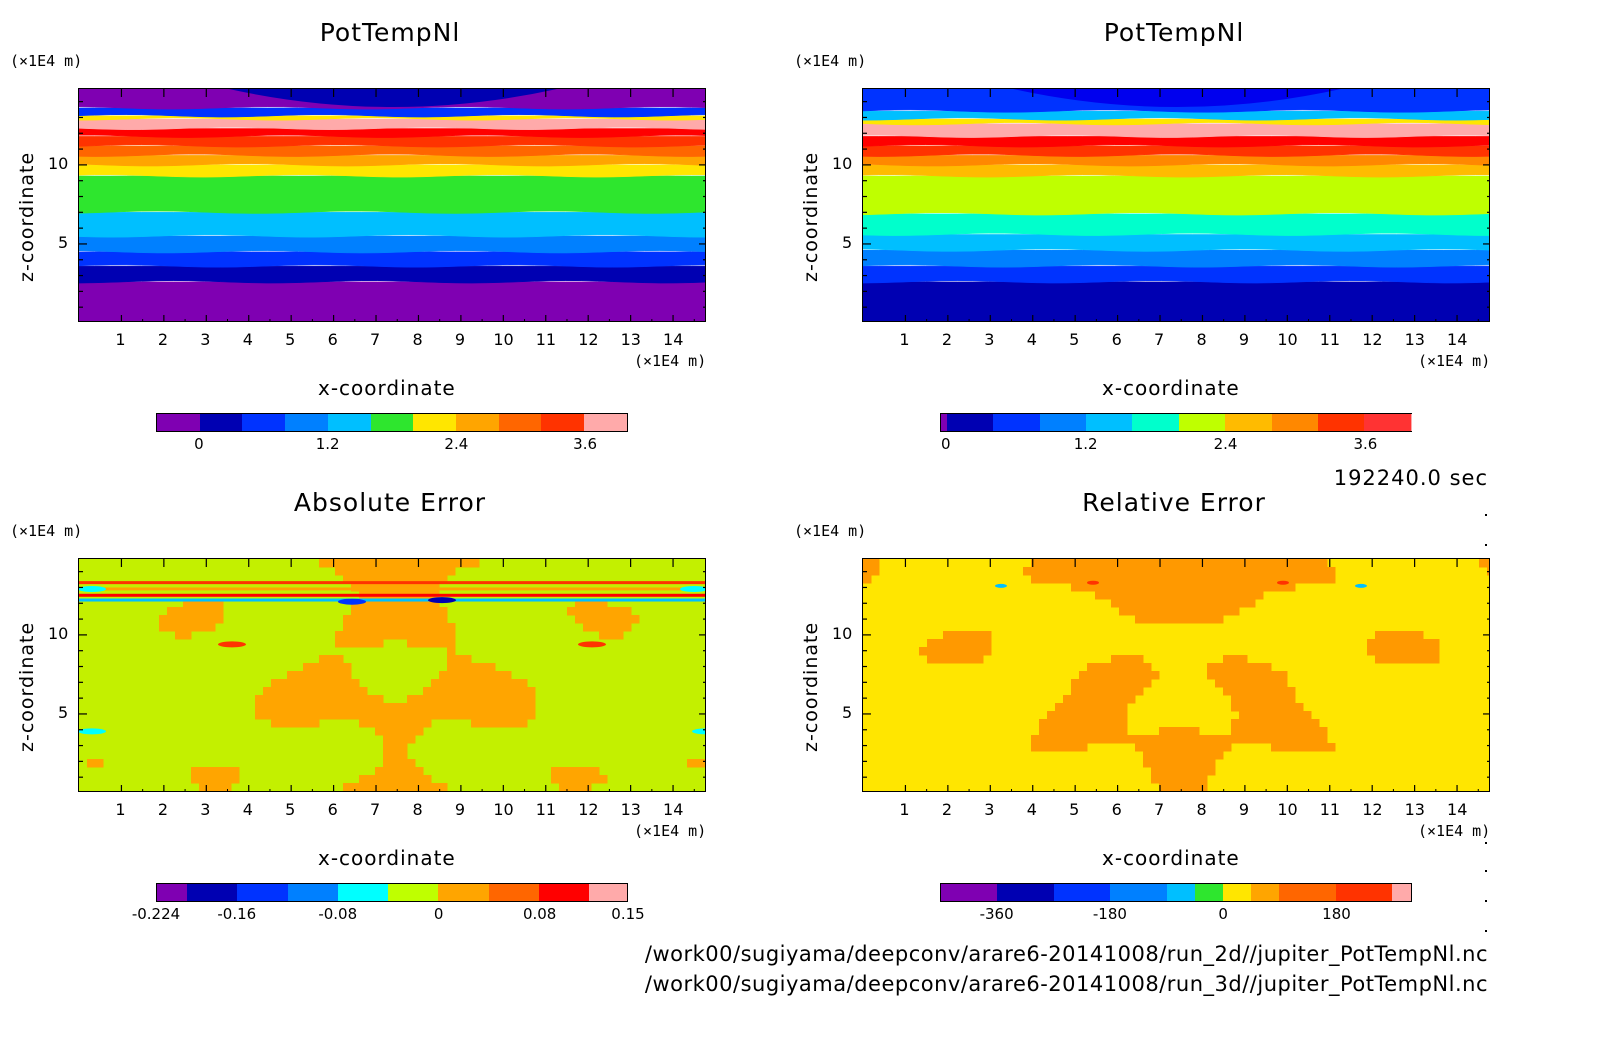  Describe the element at coordinates (630, 809) in the screenshot. I see `x-tick-label: 13` at that location.